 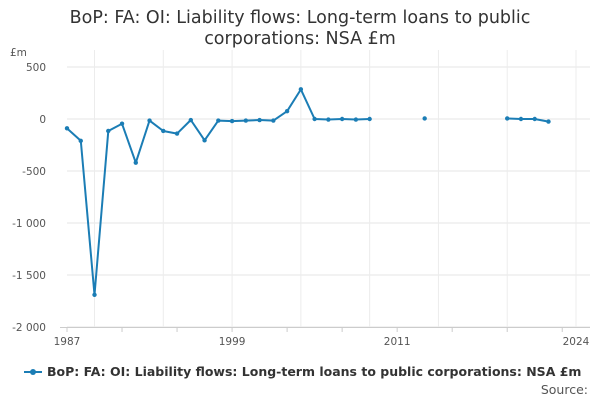 What do you see at coordinates (36, 68) in the screenshot?
I see `y-tick-label: 500` at bounding box center [36, 68].